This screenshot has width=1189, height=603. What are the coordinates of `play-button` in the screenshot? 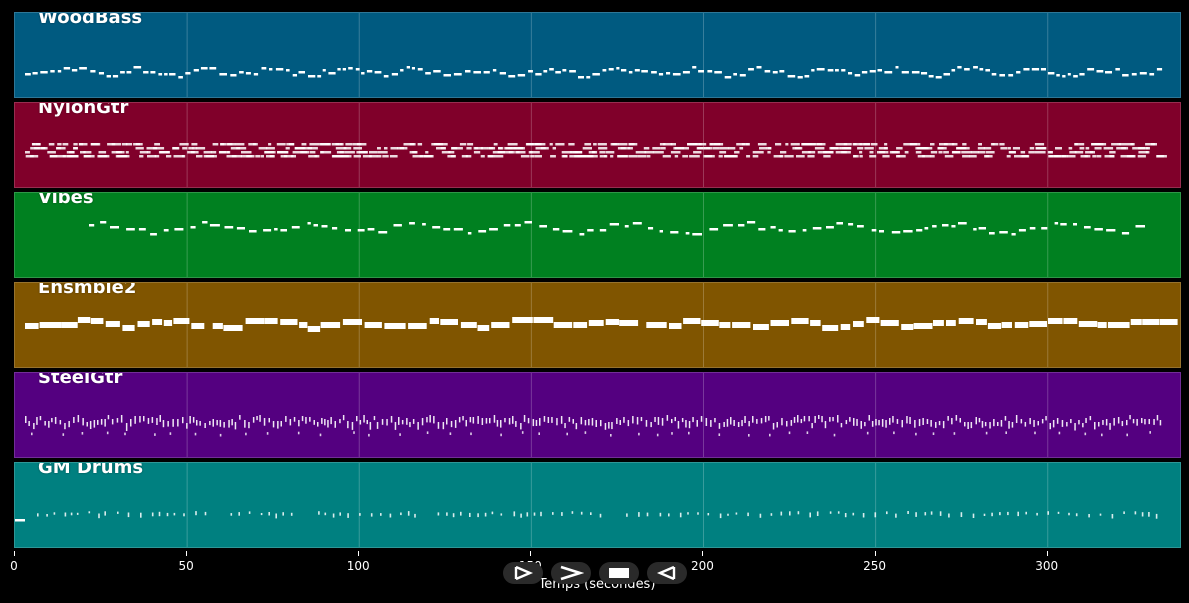 It's located at (523, 573).